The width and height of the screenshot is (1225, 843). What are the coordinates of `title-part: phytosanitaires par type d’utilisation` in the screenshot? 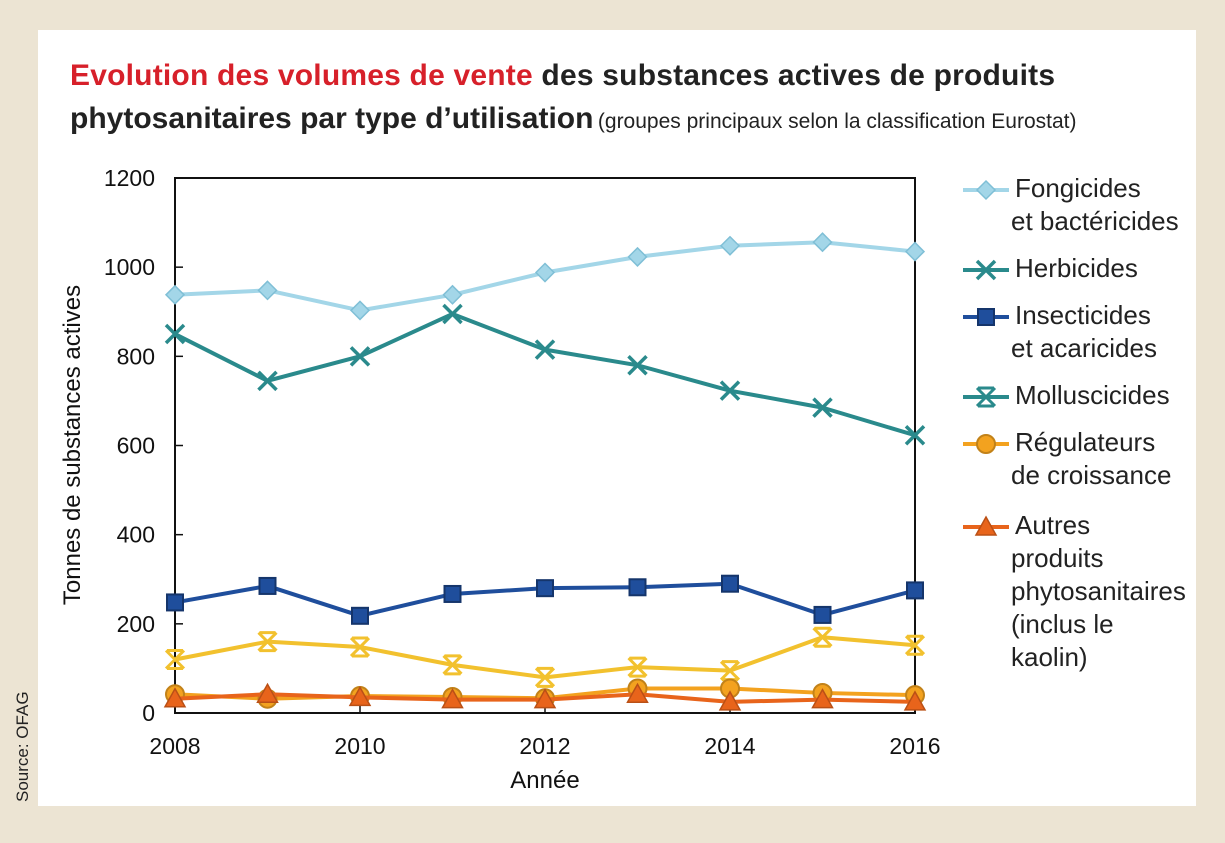 It's located at (331, 118).